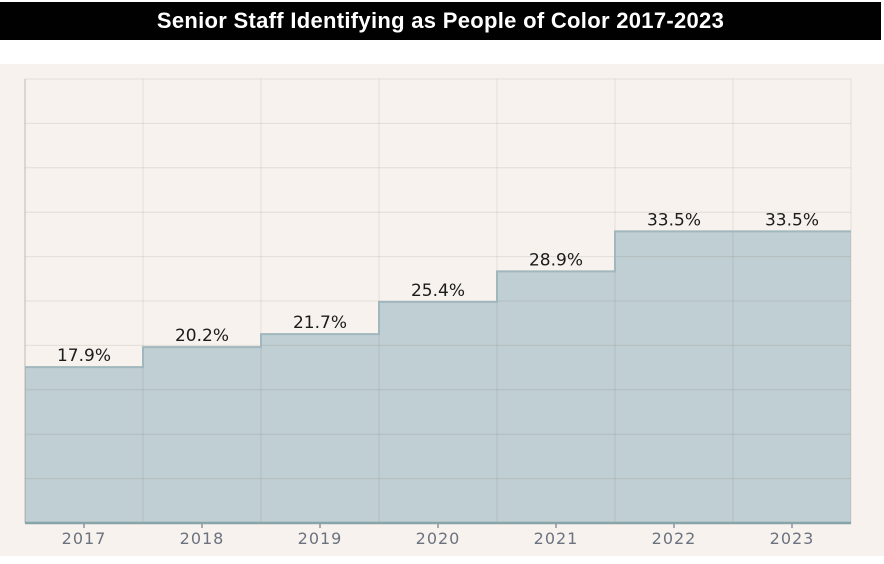 This screenshot has width=884, height=564. Describe the element at coordinates (202, 336) in the screenshot. I see `value-label: 20.2%` at that location.